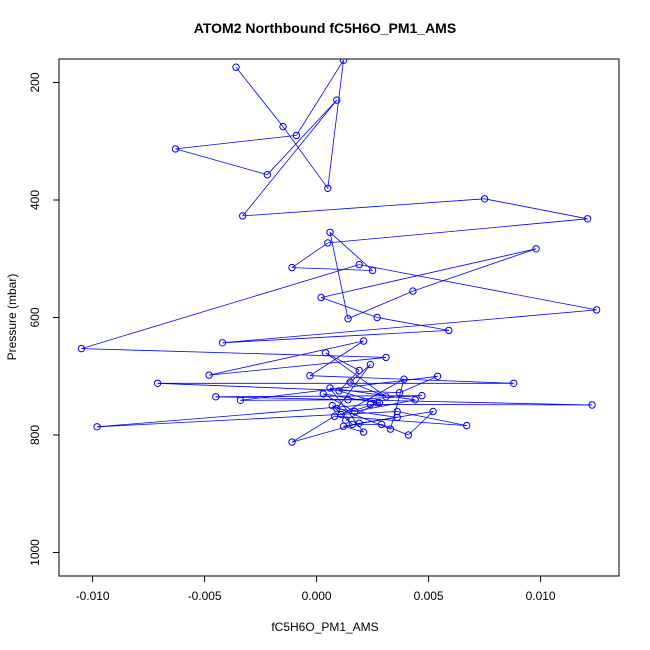  What do you see at coordinates (541, 596) in the screenshot?
I see `x-tick-label: 0.010` at bounding box center [541, 596].